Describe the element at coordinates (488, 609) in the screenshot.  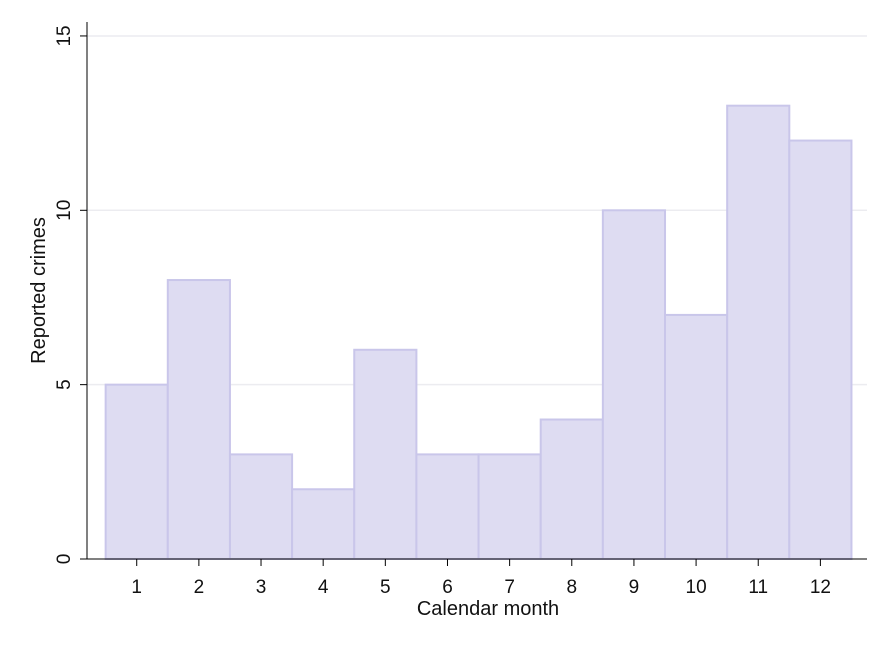
I see `x-axis-title: Calendar month` at that location.